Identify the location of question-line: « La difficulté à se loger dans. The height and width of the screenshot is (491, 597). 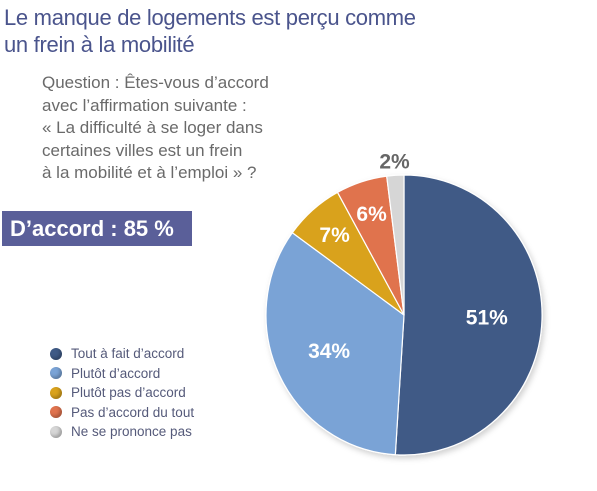
(152, 127).